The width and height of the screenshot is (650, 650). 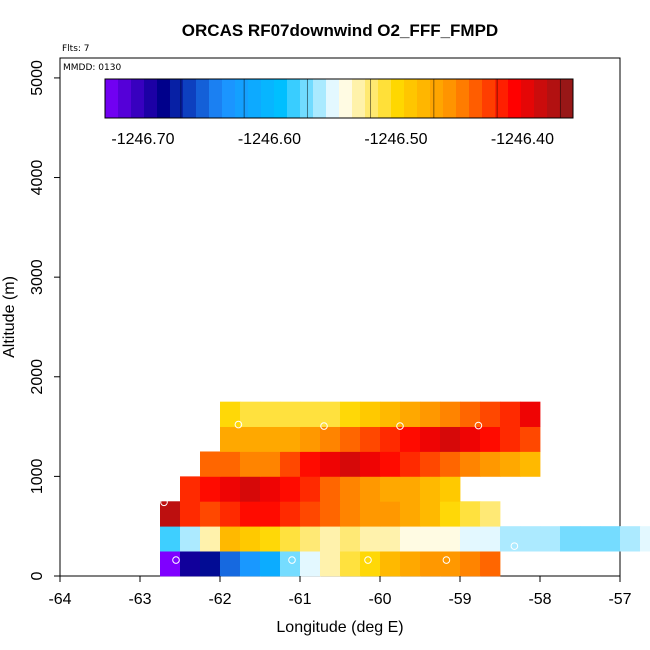 I want to click on colorbar: -1246.70 -1246.60 -1246.50 -1246.40, so click(x=339, y=113).